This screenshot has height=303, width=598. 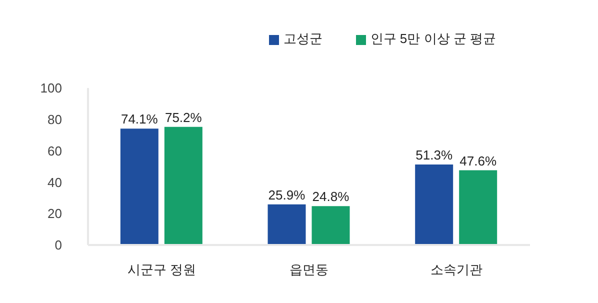 I want to click on data-label: 74.1%, so click(x=139, y=119).